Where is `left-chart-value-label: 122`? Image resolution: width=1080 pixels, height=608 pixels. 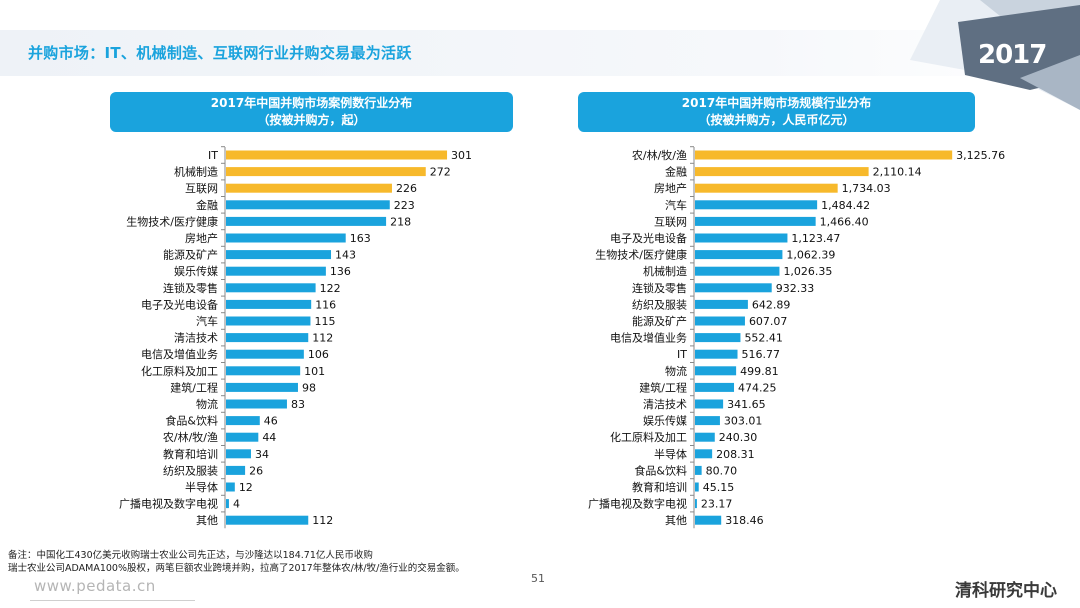 left-chart-value-label: 122 is located at coordinates (330, 288).